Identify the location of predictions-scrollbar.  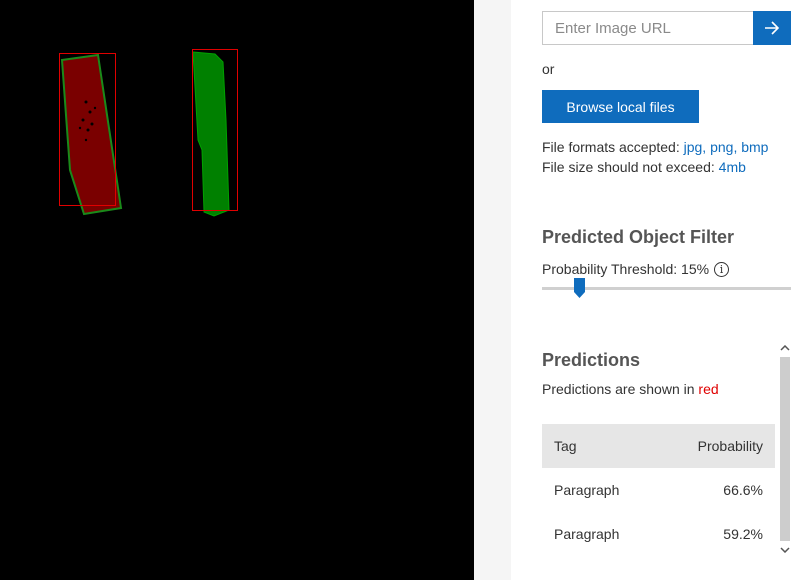
(785, 449).